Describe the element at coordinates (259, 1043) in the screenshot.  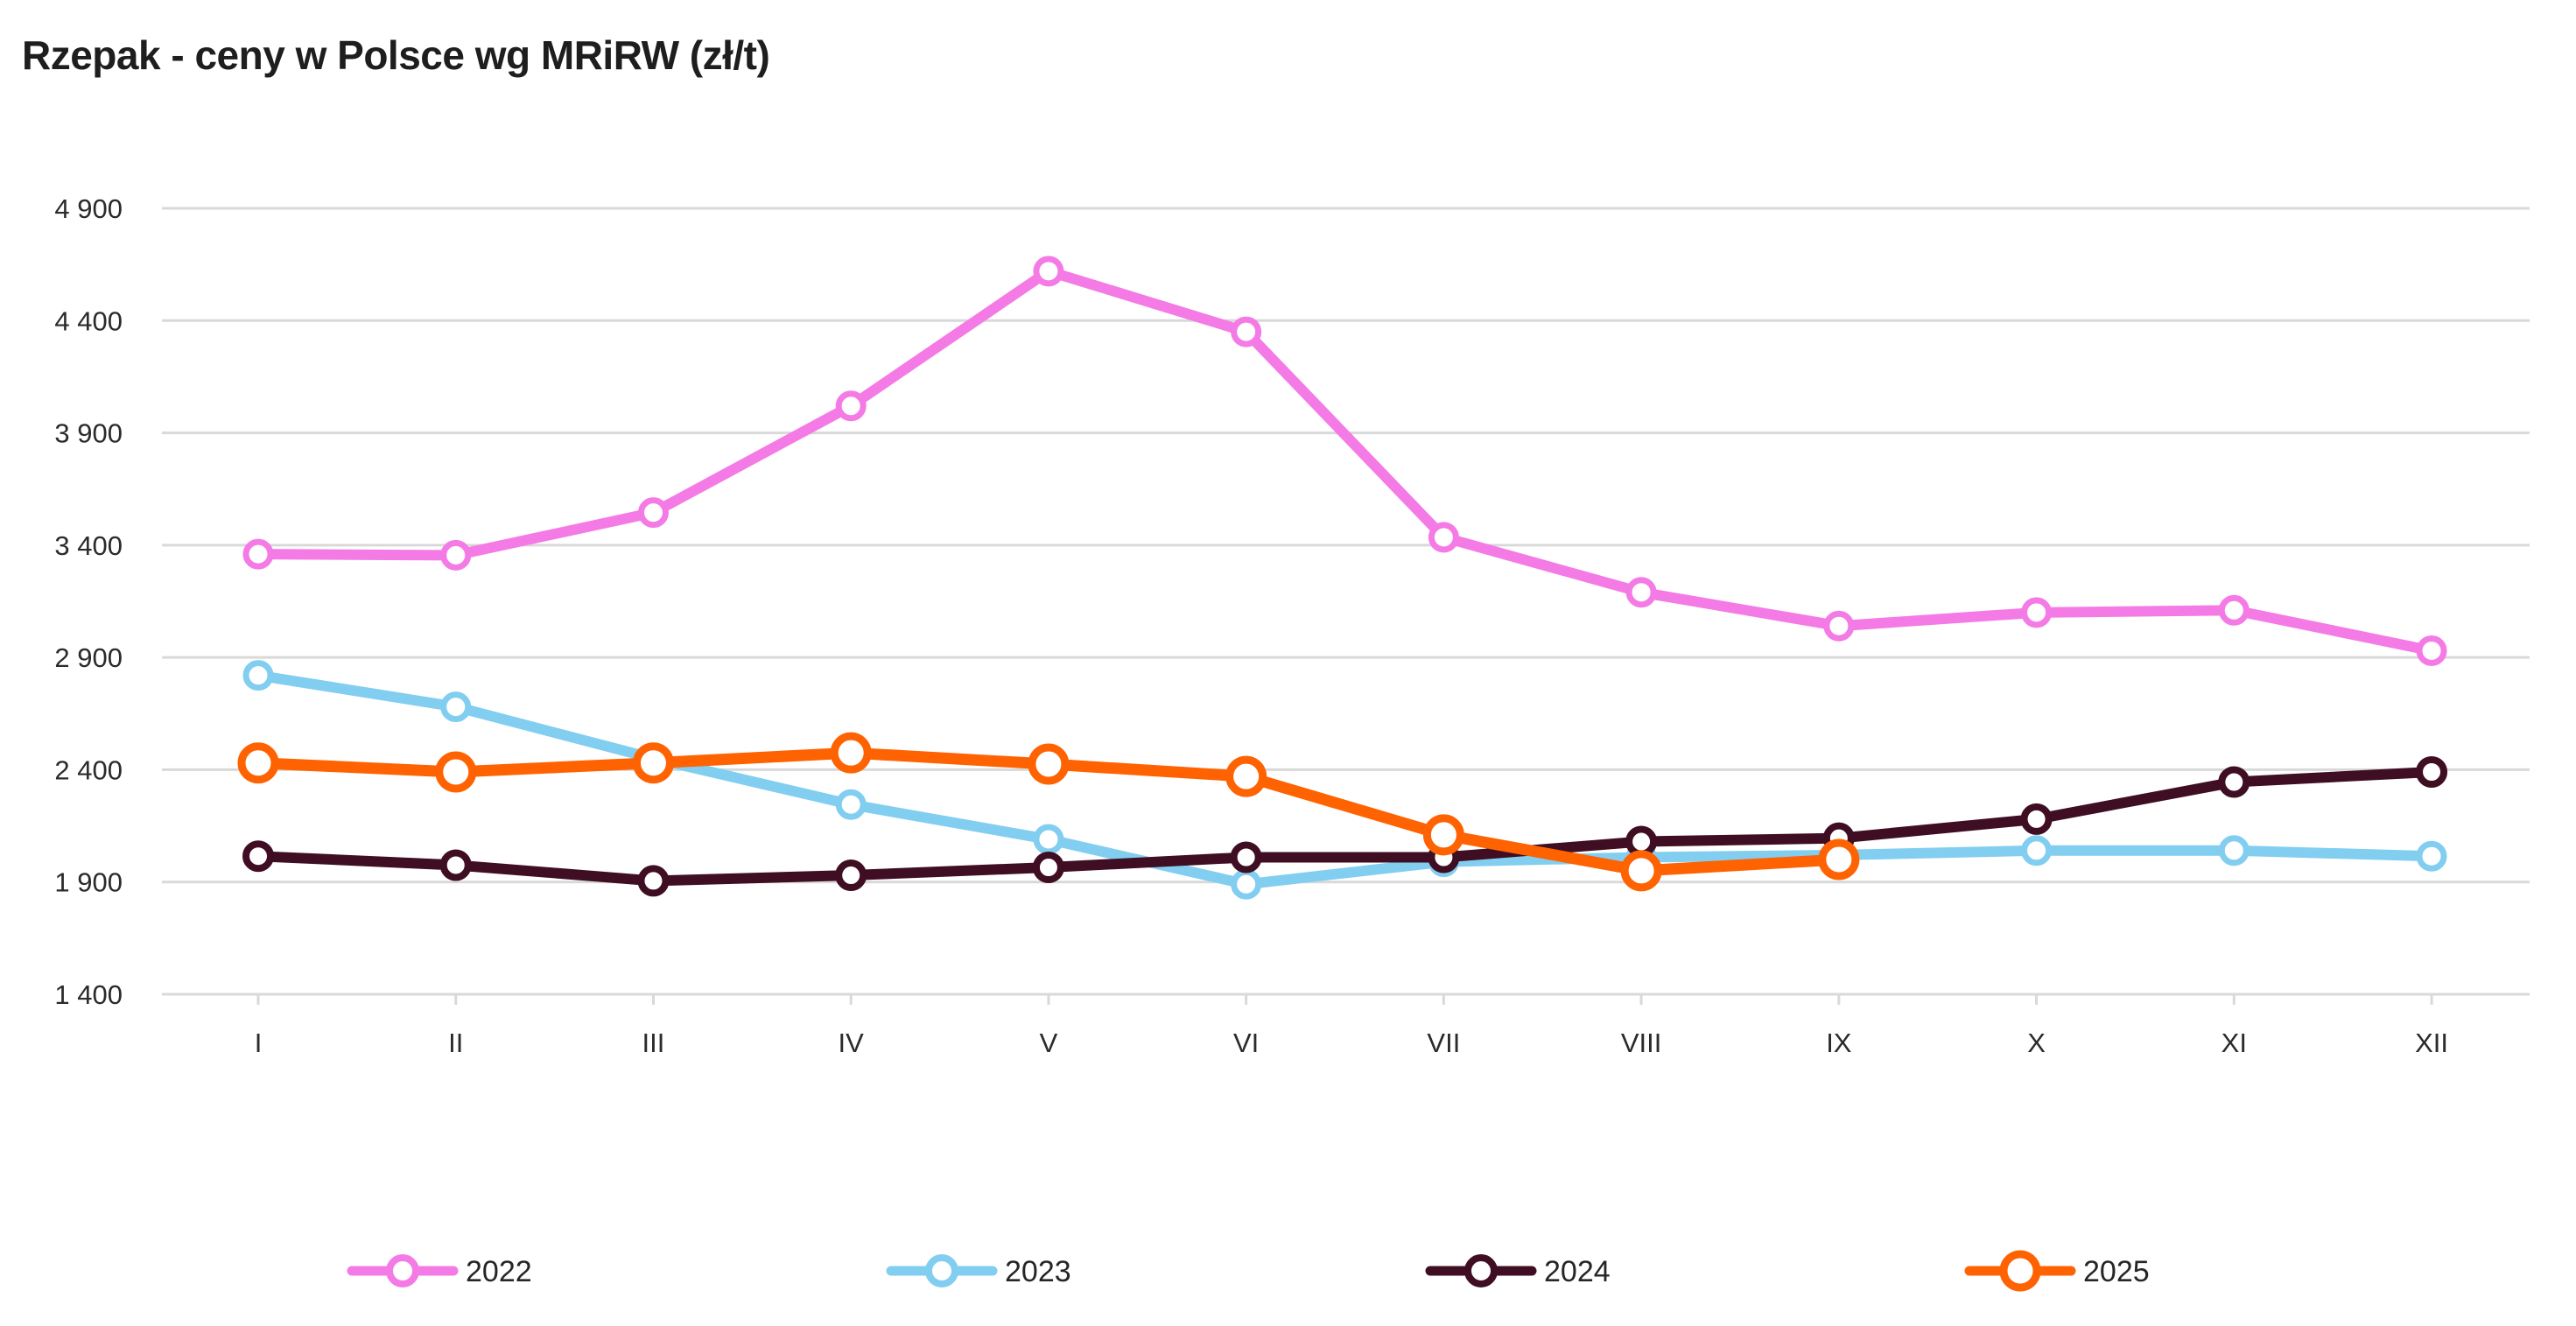
I see `x-axis-month-label: I` at that location.